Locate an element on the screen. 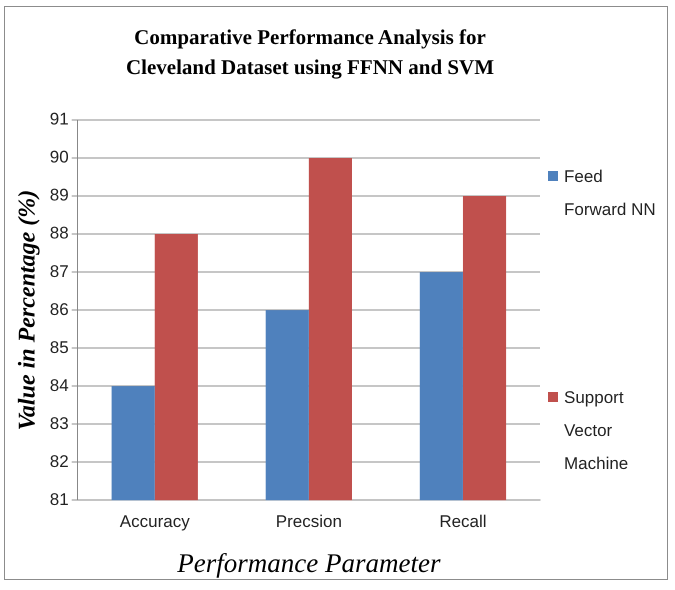 Image resolution: width=675 pixels, height=590 pixels. y-tick-label: 85 is located at coordinates (59, 347).